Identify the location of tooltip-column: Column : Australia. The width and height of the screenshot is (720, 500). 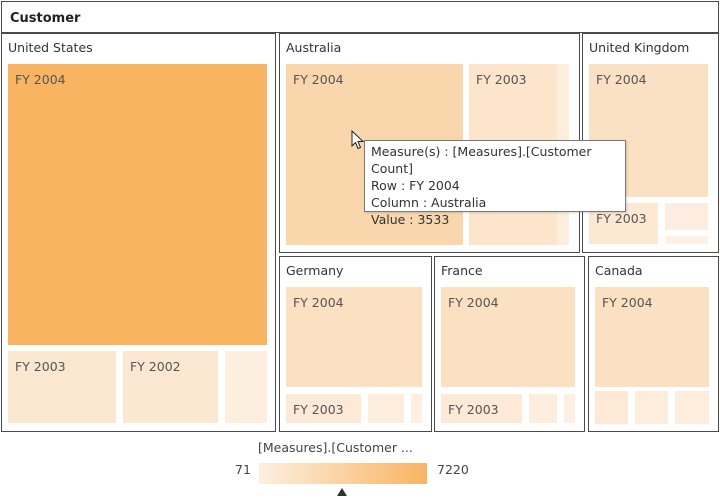
(429, 202).